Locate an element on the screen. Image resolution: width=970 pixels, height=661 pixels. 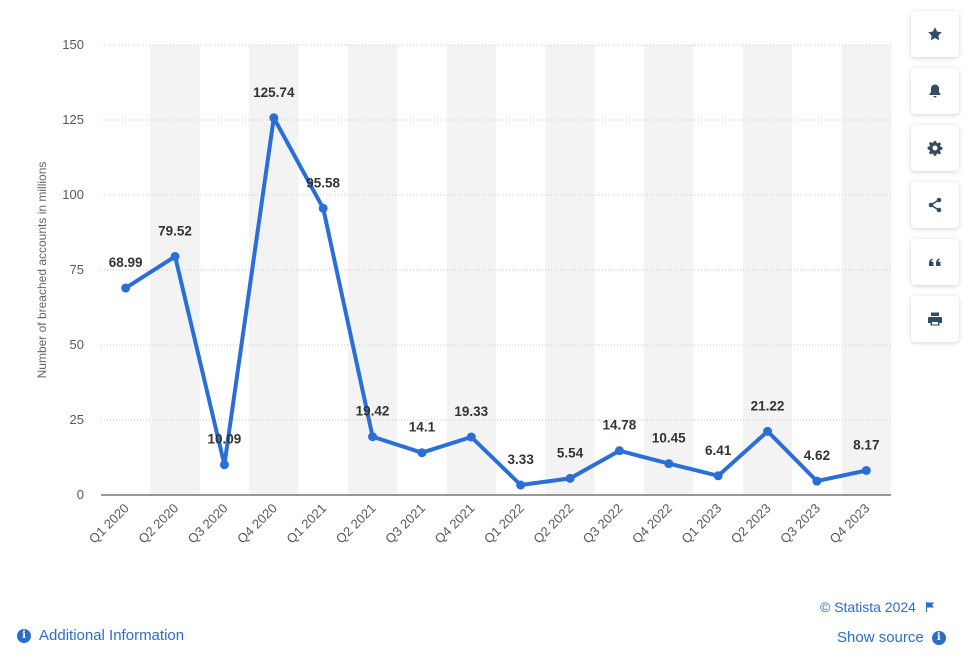
side-toolbar is located at coordinates (935, 182).